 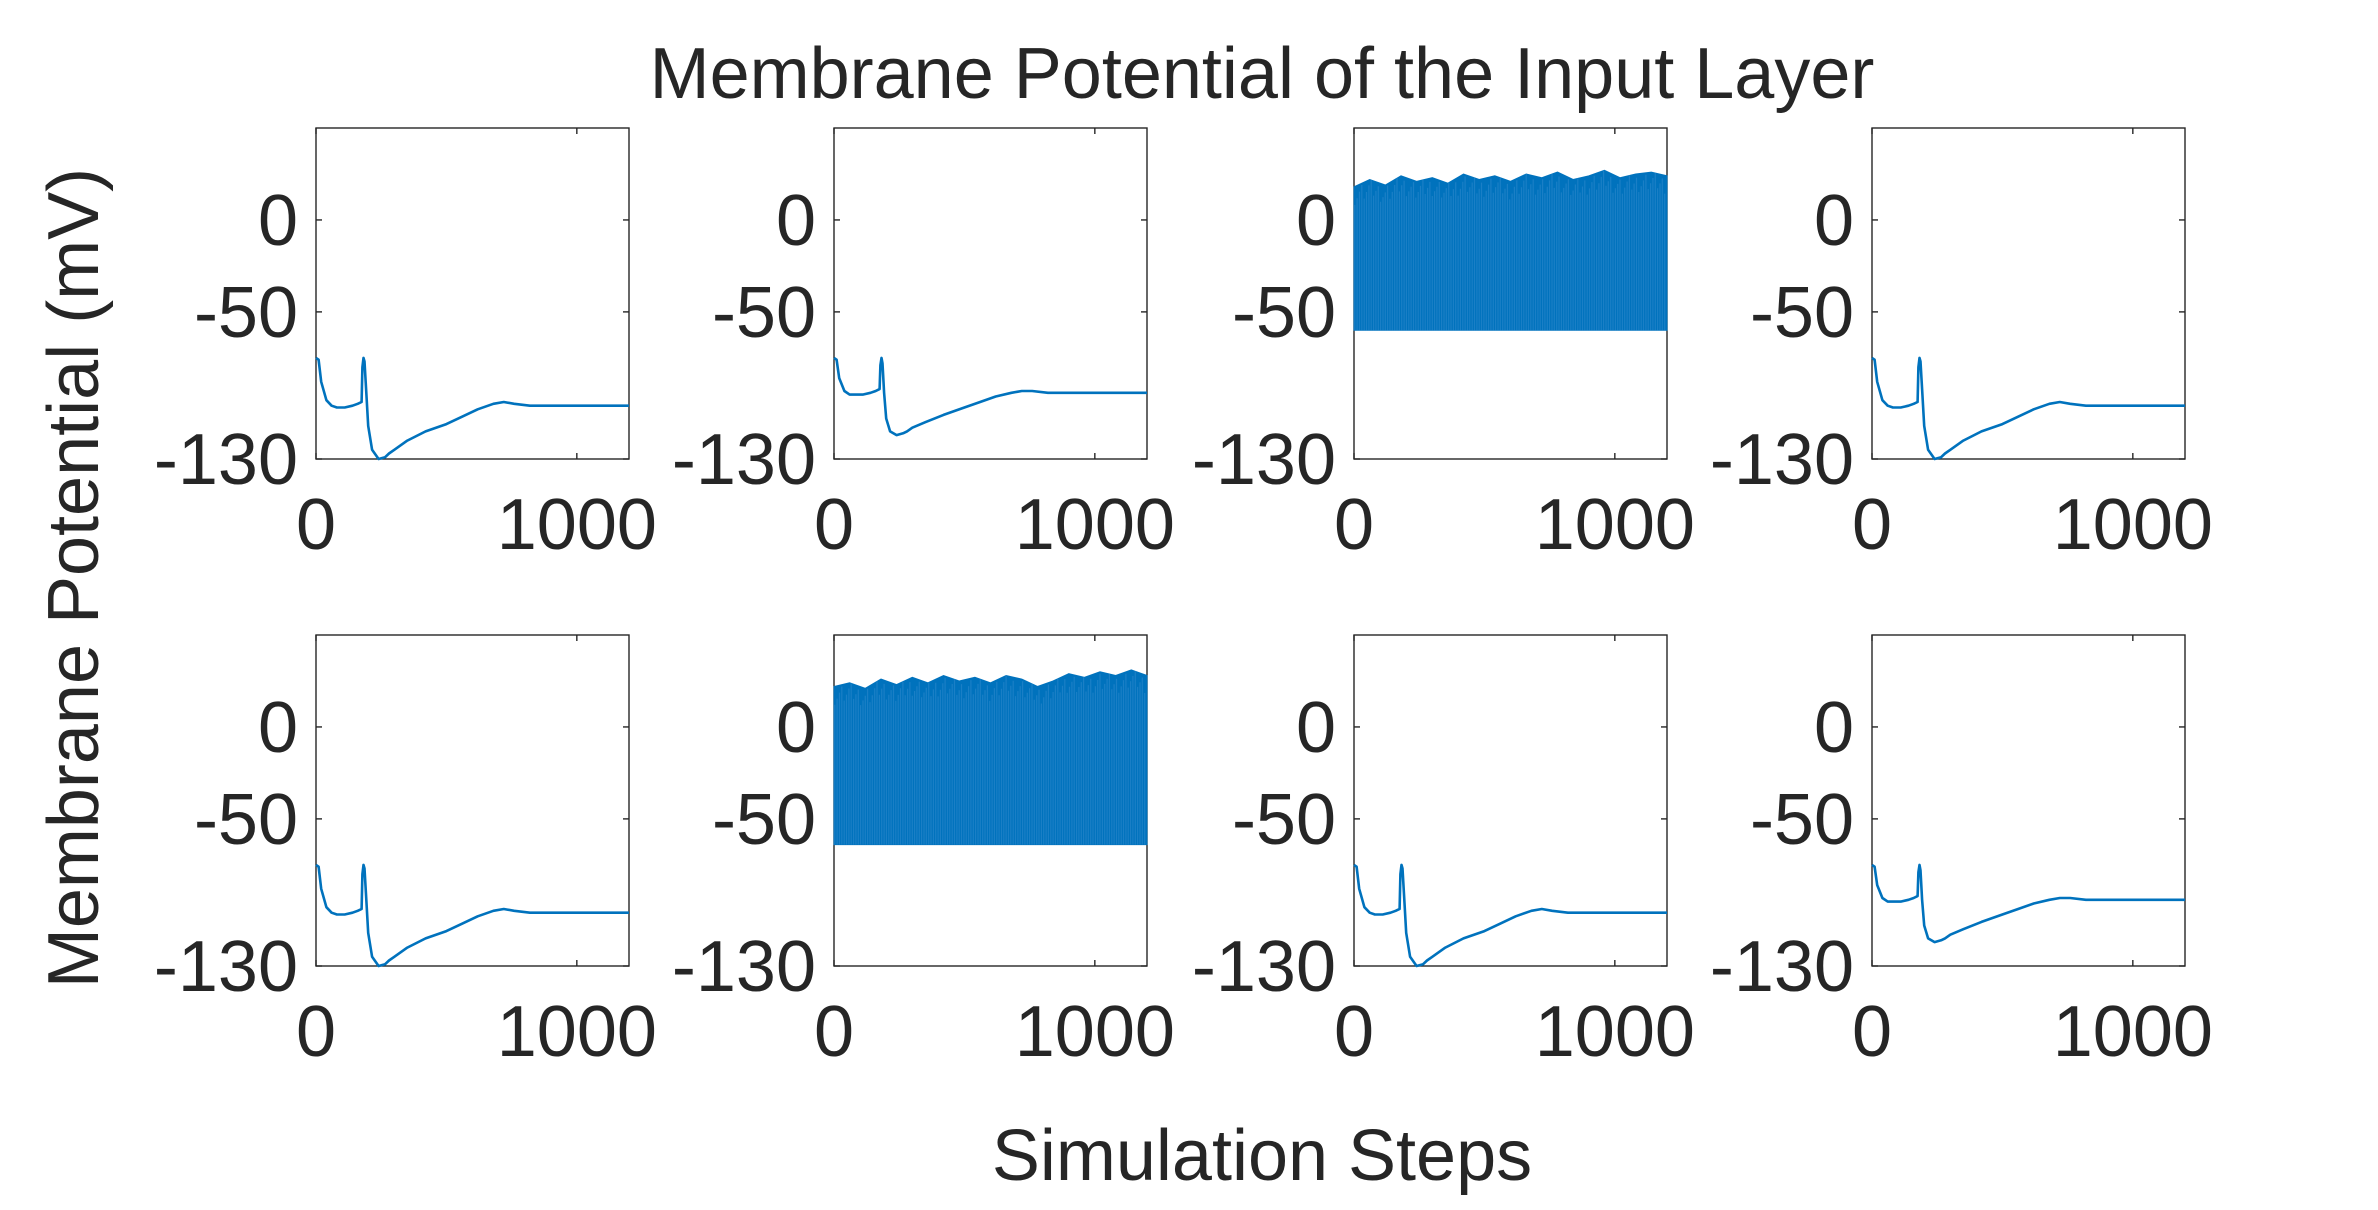 I want to click on subplot-r2-c4: -130 -50 0 0 1000, so click(x=1961, y=853).